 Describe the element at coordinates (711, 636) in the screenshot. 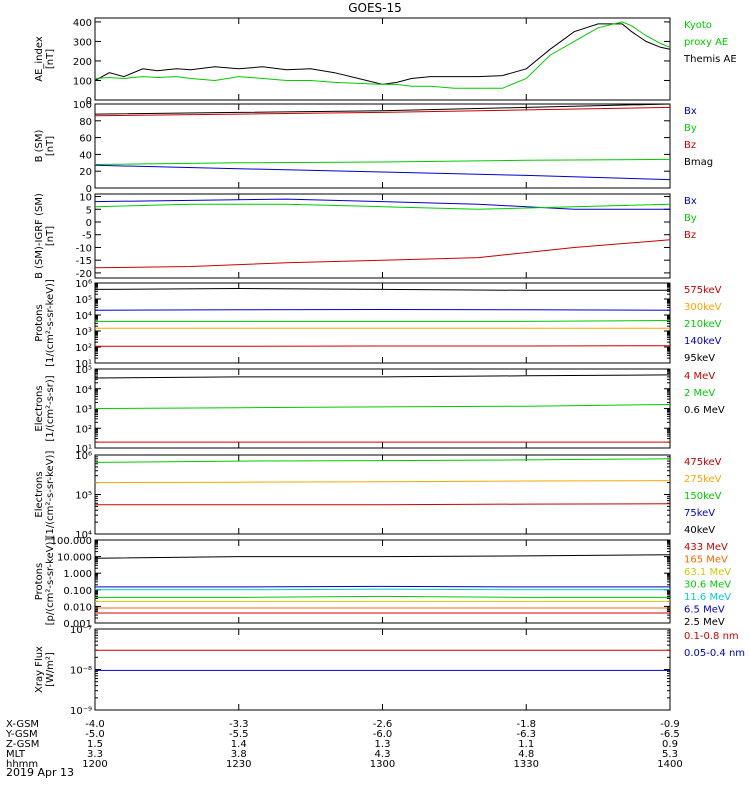

I see `legend-entry: 0.1-0.8 nm` at that location.